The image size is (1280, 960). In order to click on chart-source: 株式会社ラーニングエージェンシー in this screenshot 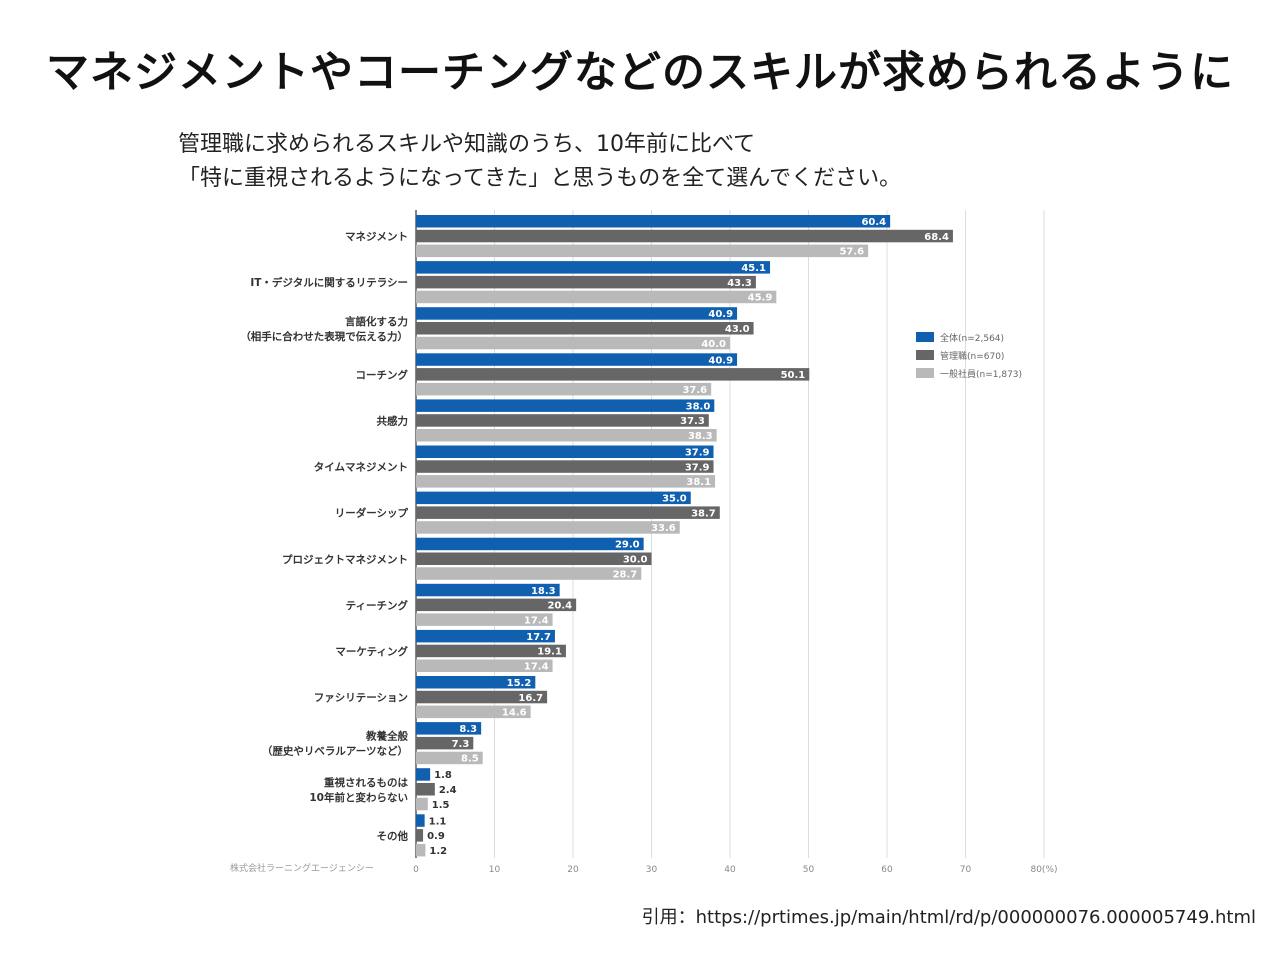, I will do `click(302, 868)`.